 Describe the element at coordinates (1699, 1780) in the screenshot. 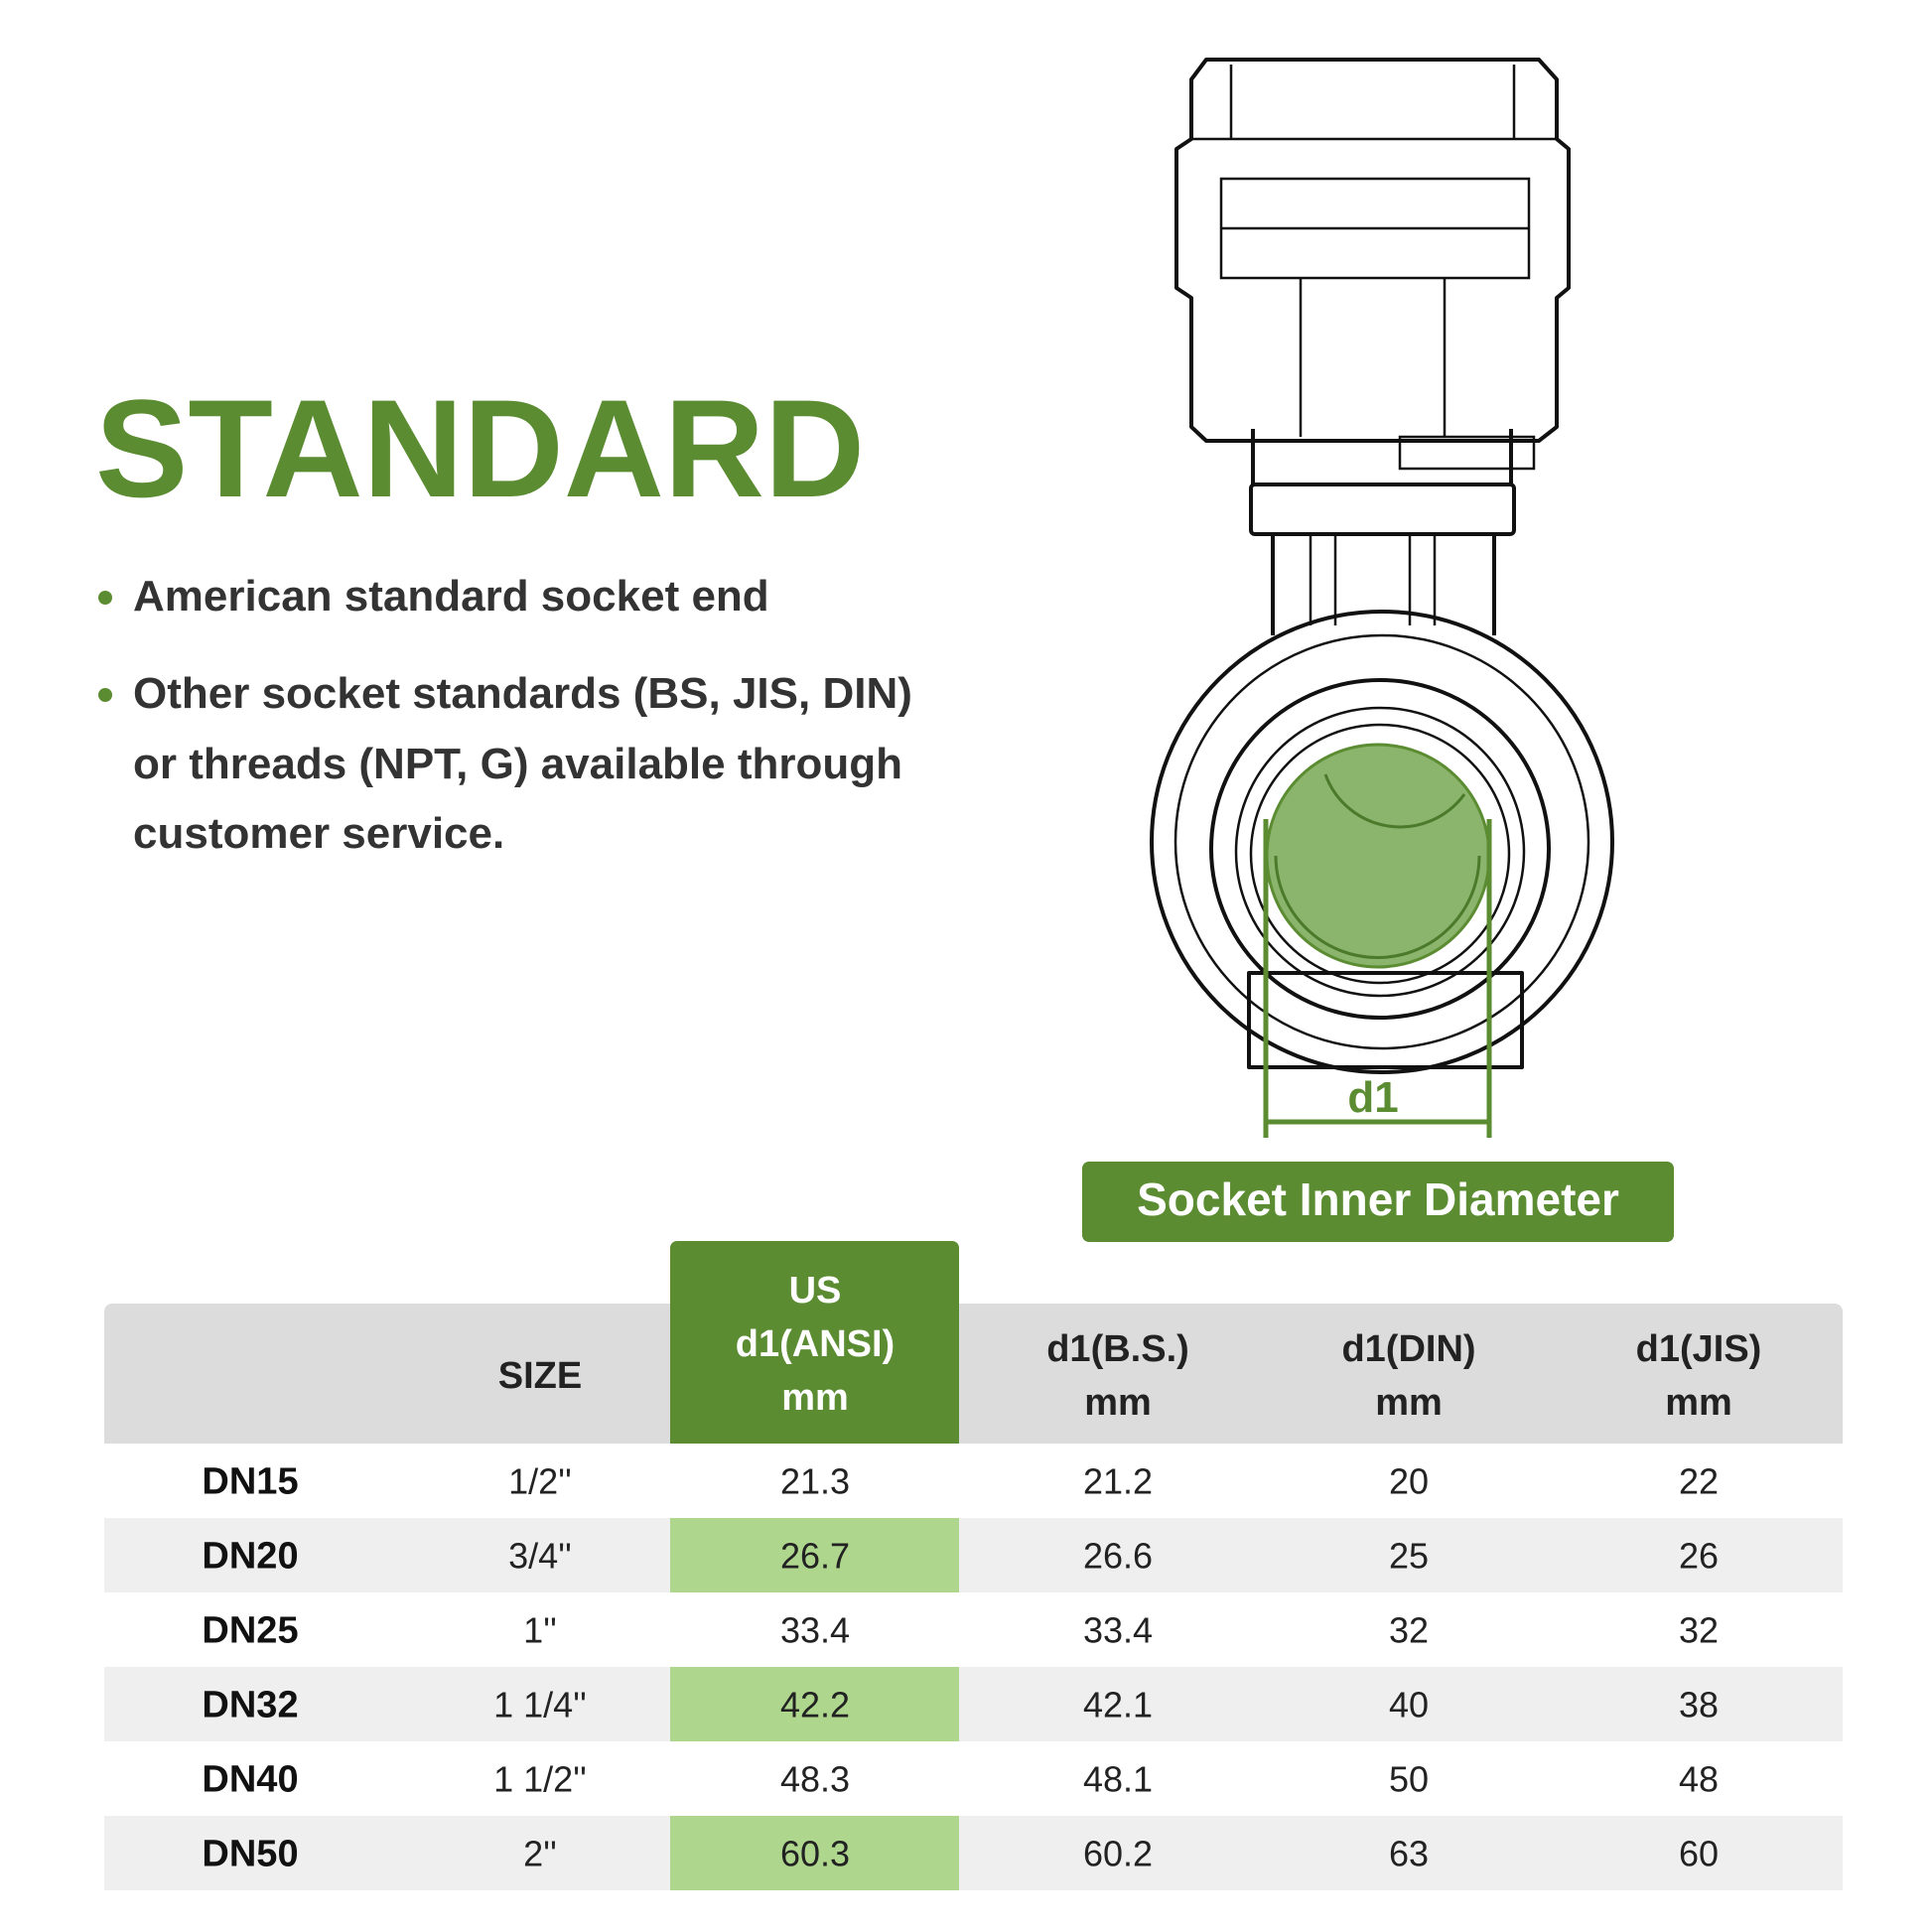

I see `table-cell: 48` at that location.